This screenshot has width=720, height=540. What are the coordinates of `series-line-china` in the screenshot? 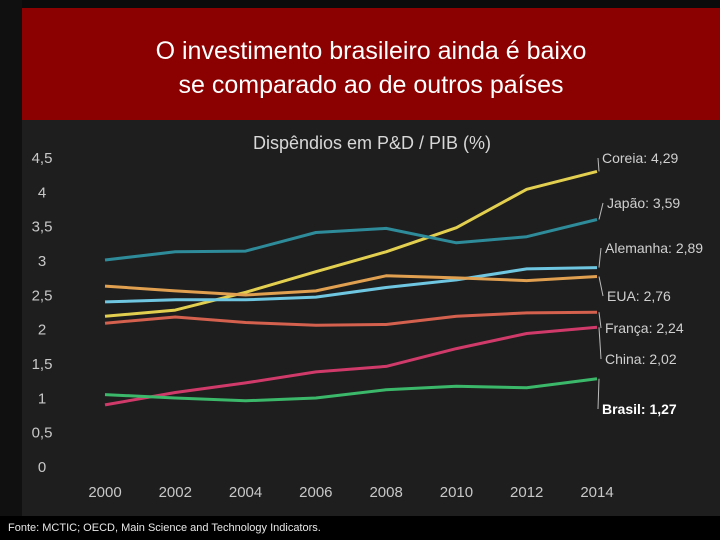 It's located at (351, 366).